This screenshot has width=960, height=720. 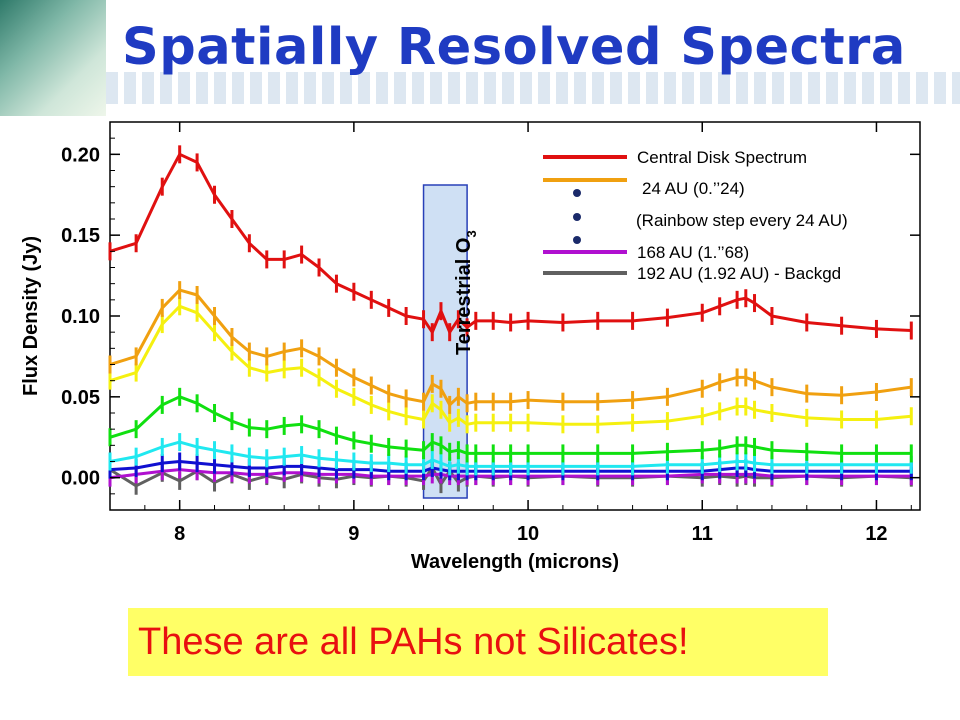 I want to click on ozone-label: Terrestrial O3, so click(x=466, y=292).